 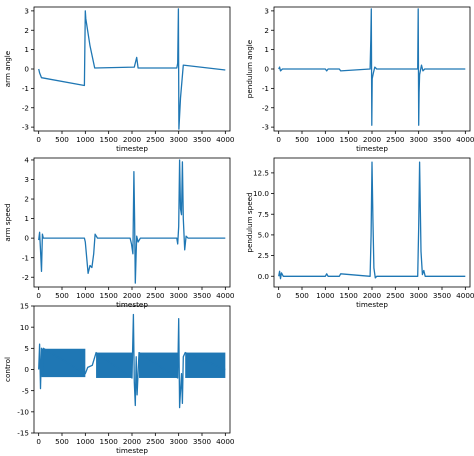 I want to click on y-tick-label: -10, so click(x=23, y=411).